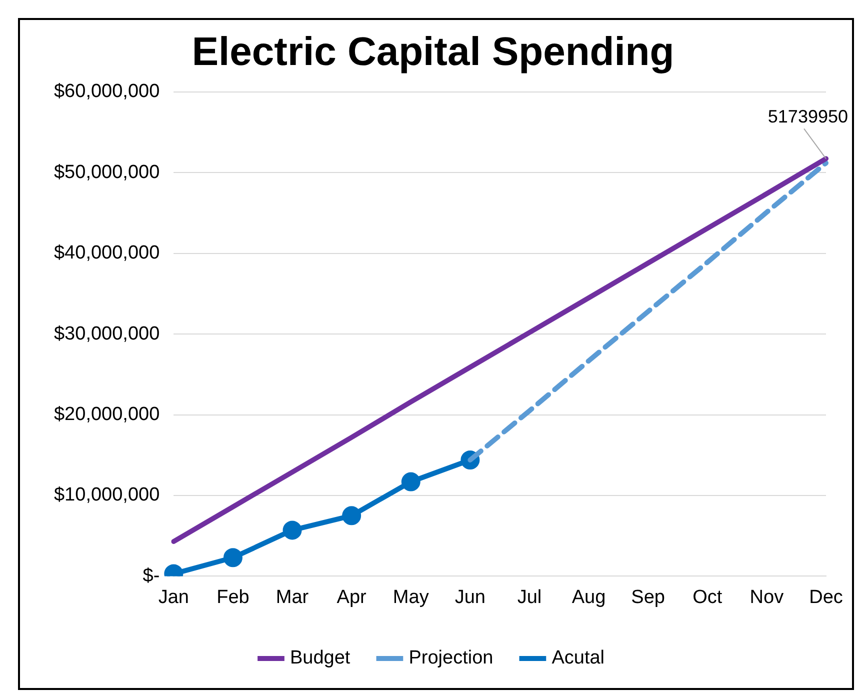  I want to click on x-tick-label: May, so click(411, 597).